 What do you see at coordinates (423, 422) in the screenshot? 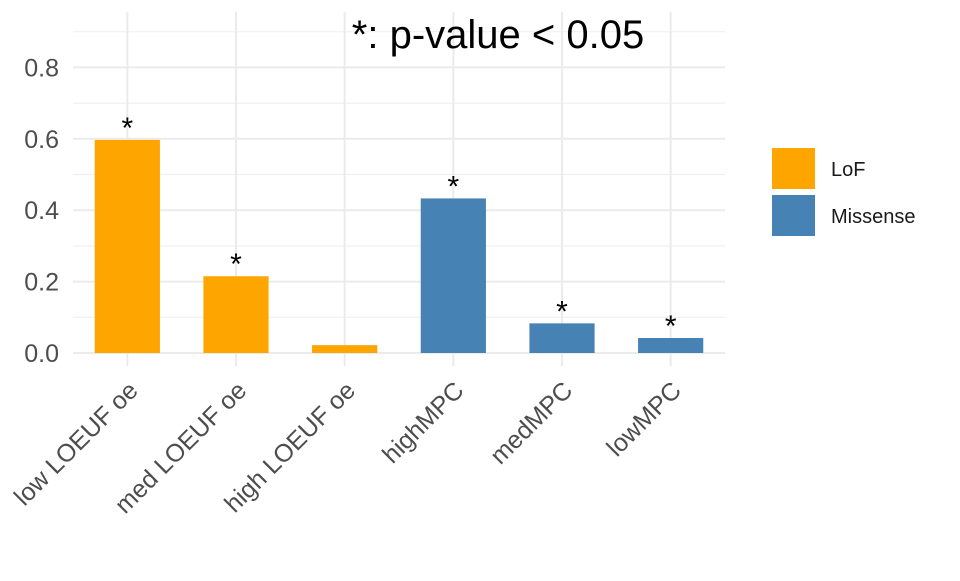
I see `x-tick-label: highMPC` at bounding box center [423, 422].